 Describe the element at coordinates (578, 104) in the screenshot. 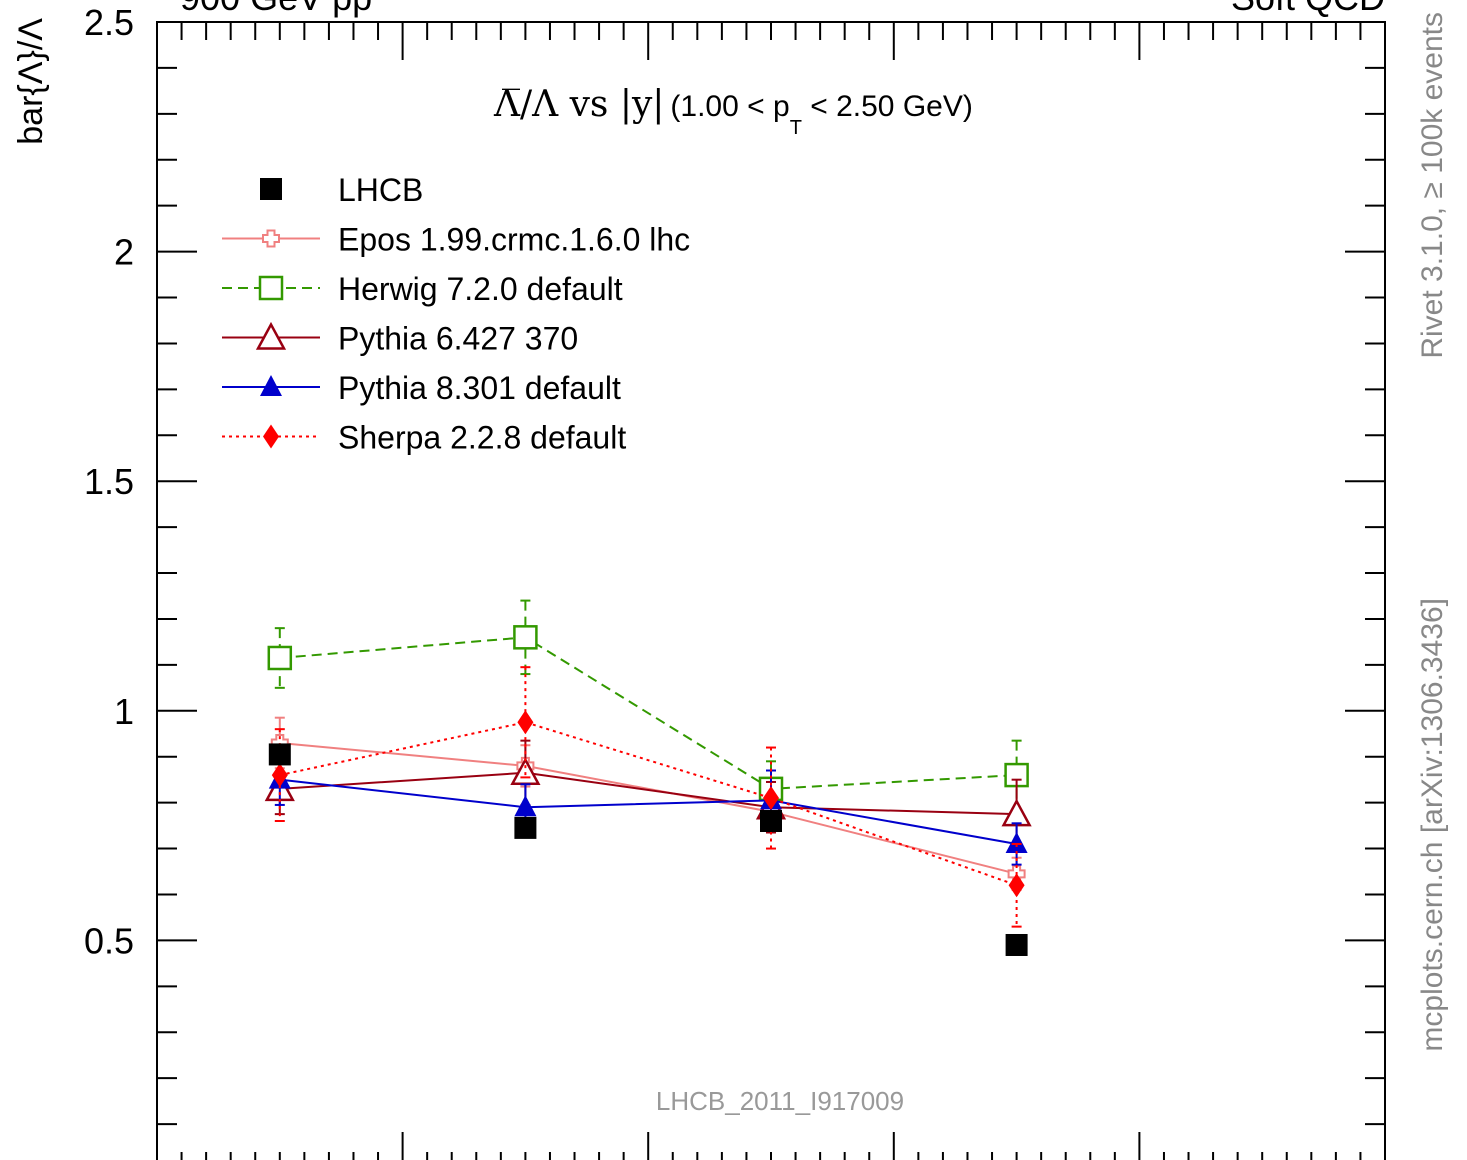

I see `chart-title-main: Λ̅/Λ vs |y|` at that location.